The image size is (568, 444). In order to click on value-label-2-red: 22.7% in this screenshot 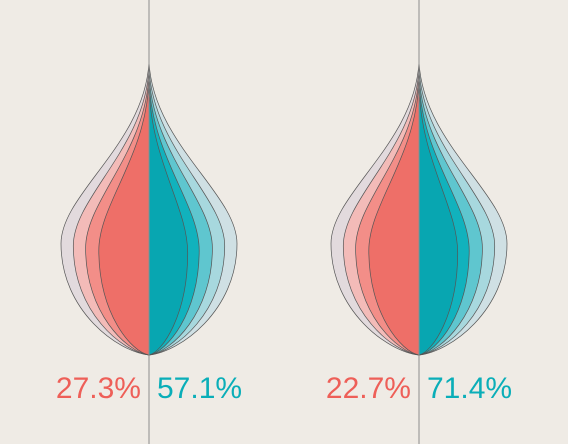, I will do `click(368, 388)`.